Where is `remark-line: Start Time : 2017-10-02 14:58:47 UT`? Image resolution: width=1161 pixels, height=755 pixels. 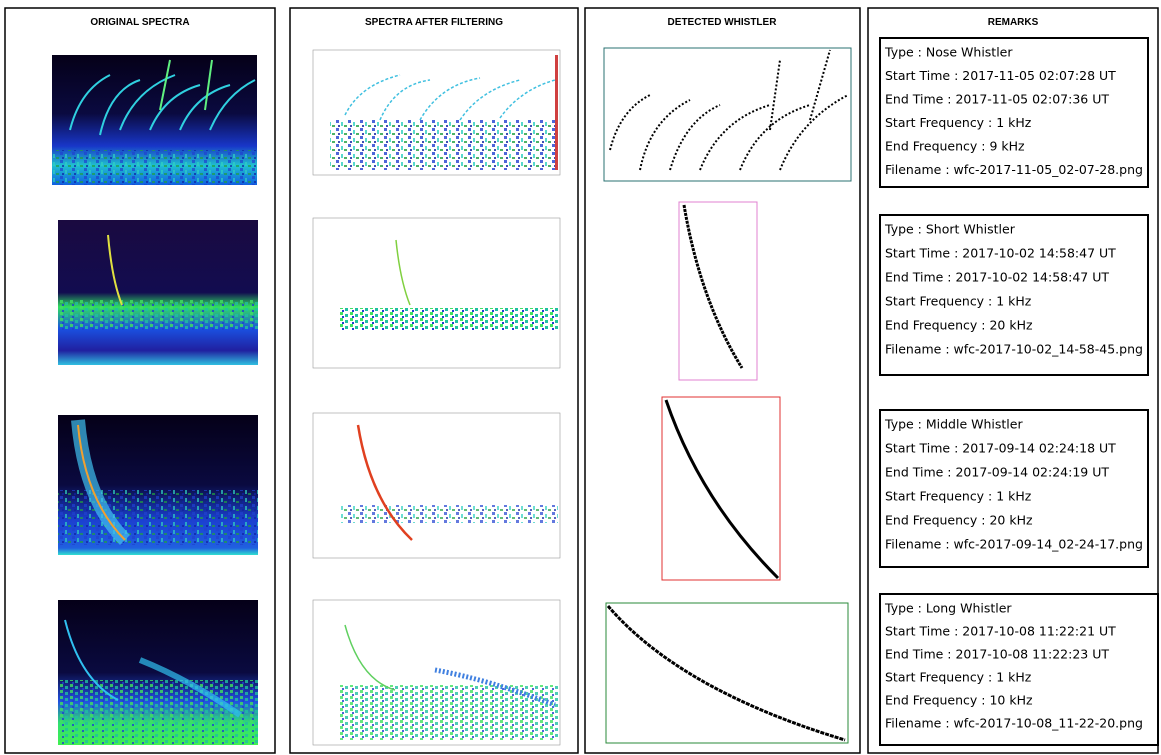 remark-line: Start Time : 2017-10-02 14:58:47 UT is located at coordinates (1000, 253).